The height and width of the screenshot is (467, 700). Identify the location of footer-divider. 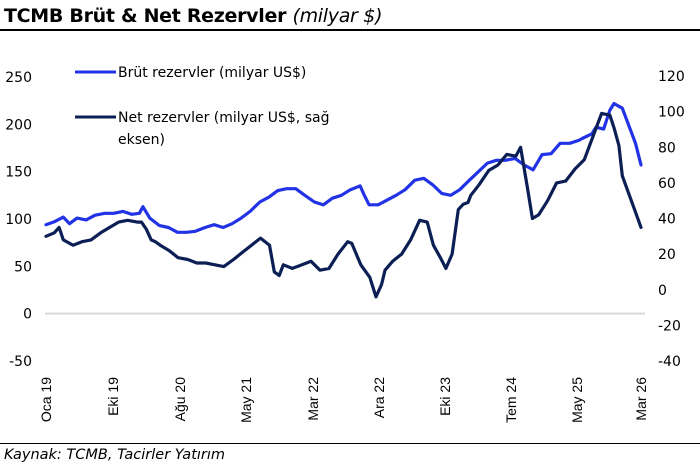
(350, 443).